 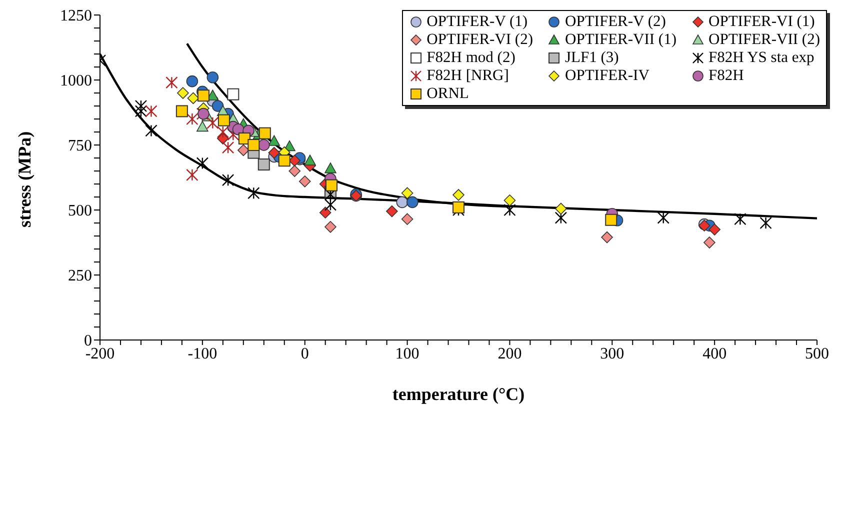 I want to click on x-tick-label: 0, so click(x=304, y=353).